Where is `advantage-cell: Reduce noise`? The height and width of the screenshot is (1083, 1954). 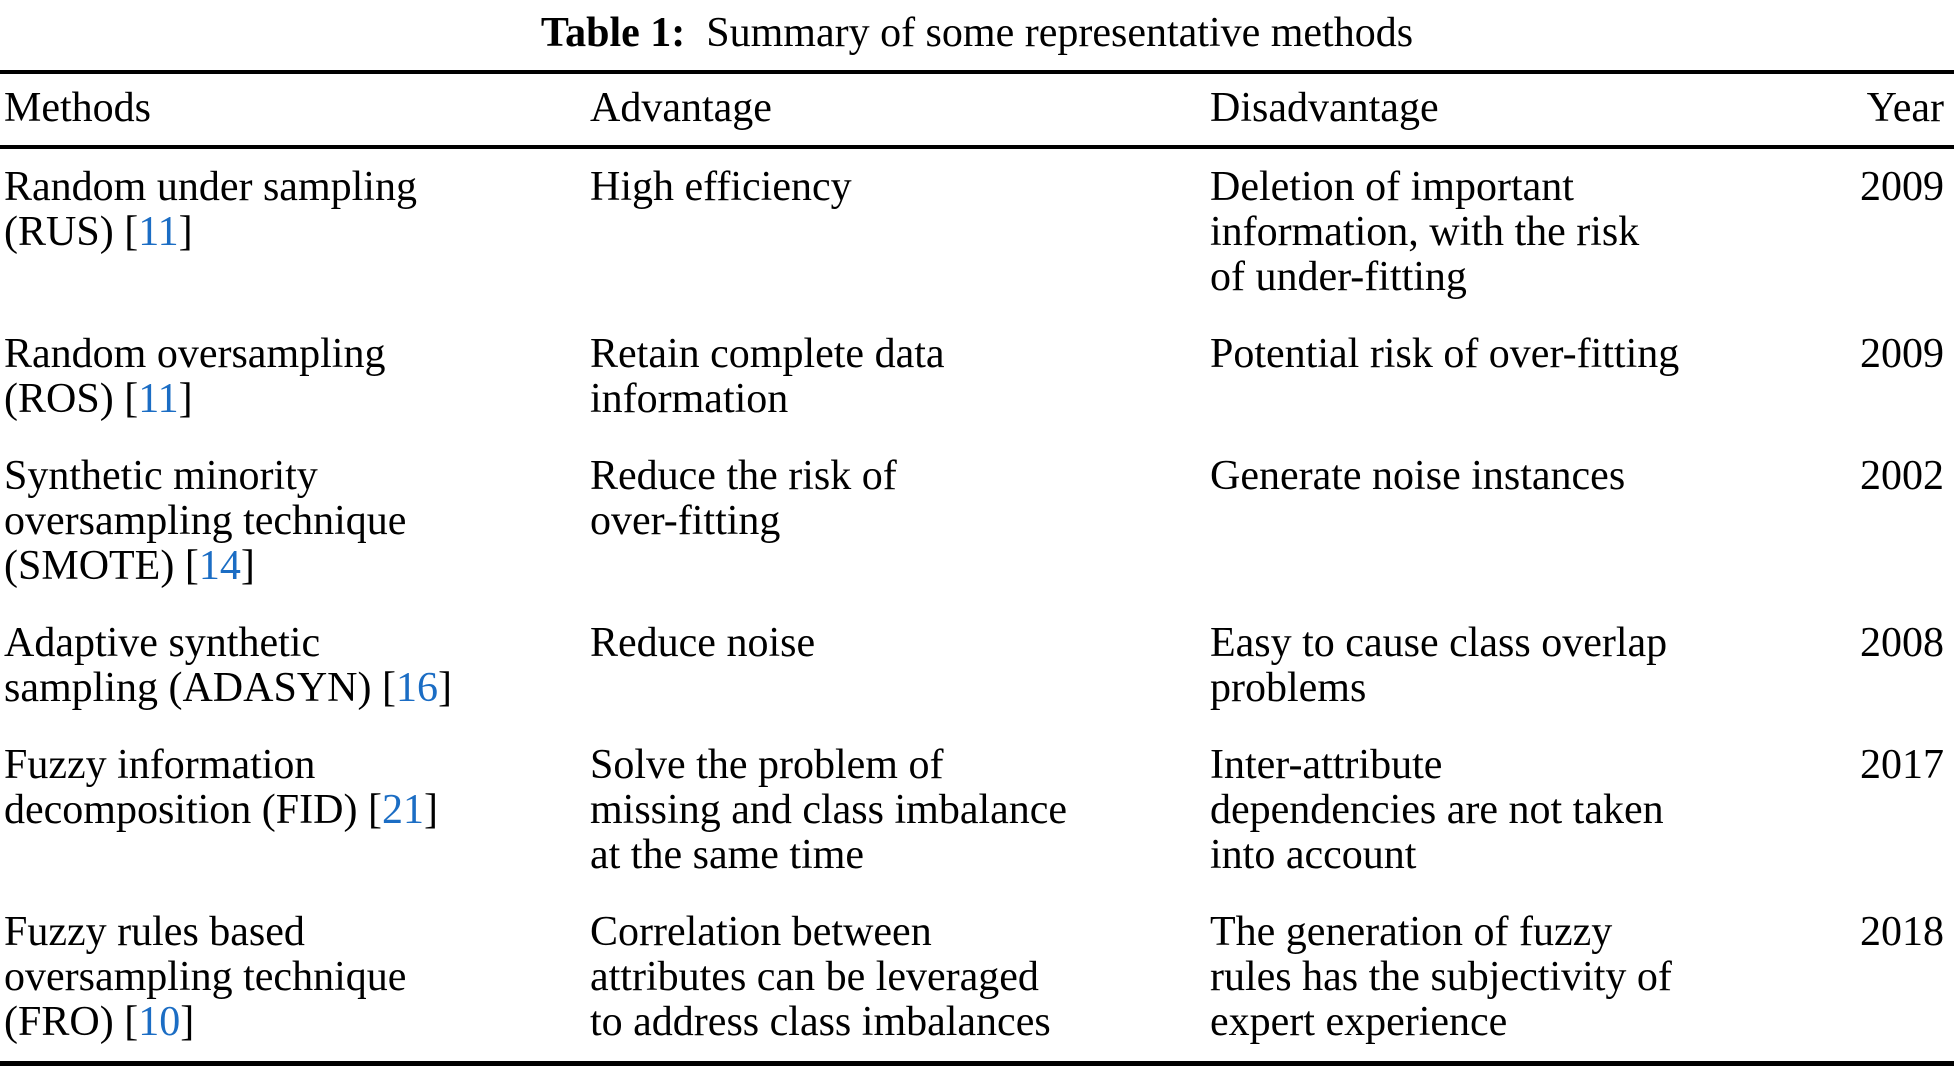
advantage-cell: Reduce noise is located at coordinates (703, 643).